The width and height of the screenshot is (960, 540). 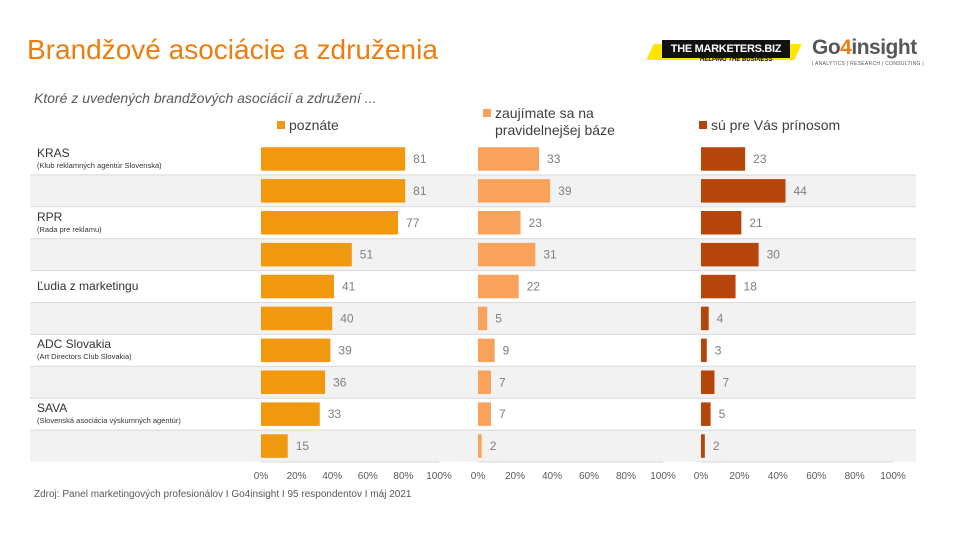 What do you see at coordinates (751, 287) in the screenshot?
I see `data-label: 18` at bounding box center [751, 287].